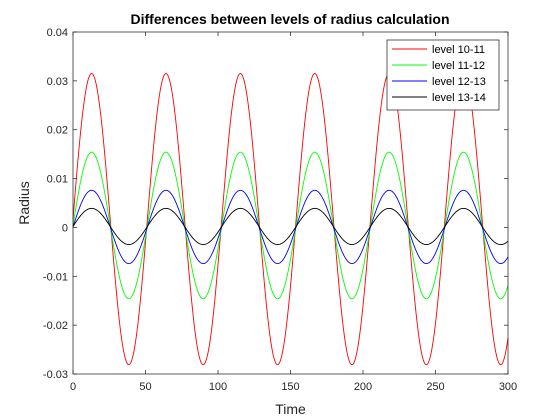 The width and height of the screenshot is (560, 420). Describe the element at coordinates (73, 387) in the screenshot. I see `x-tick-label: 0` at that location.